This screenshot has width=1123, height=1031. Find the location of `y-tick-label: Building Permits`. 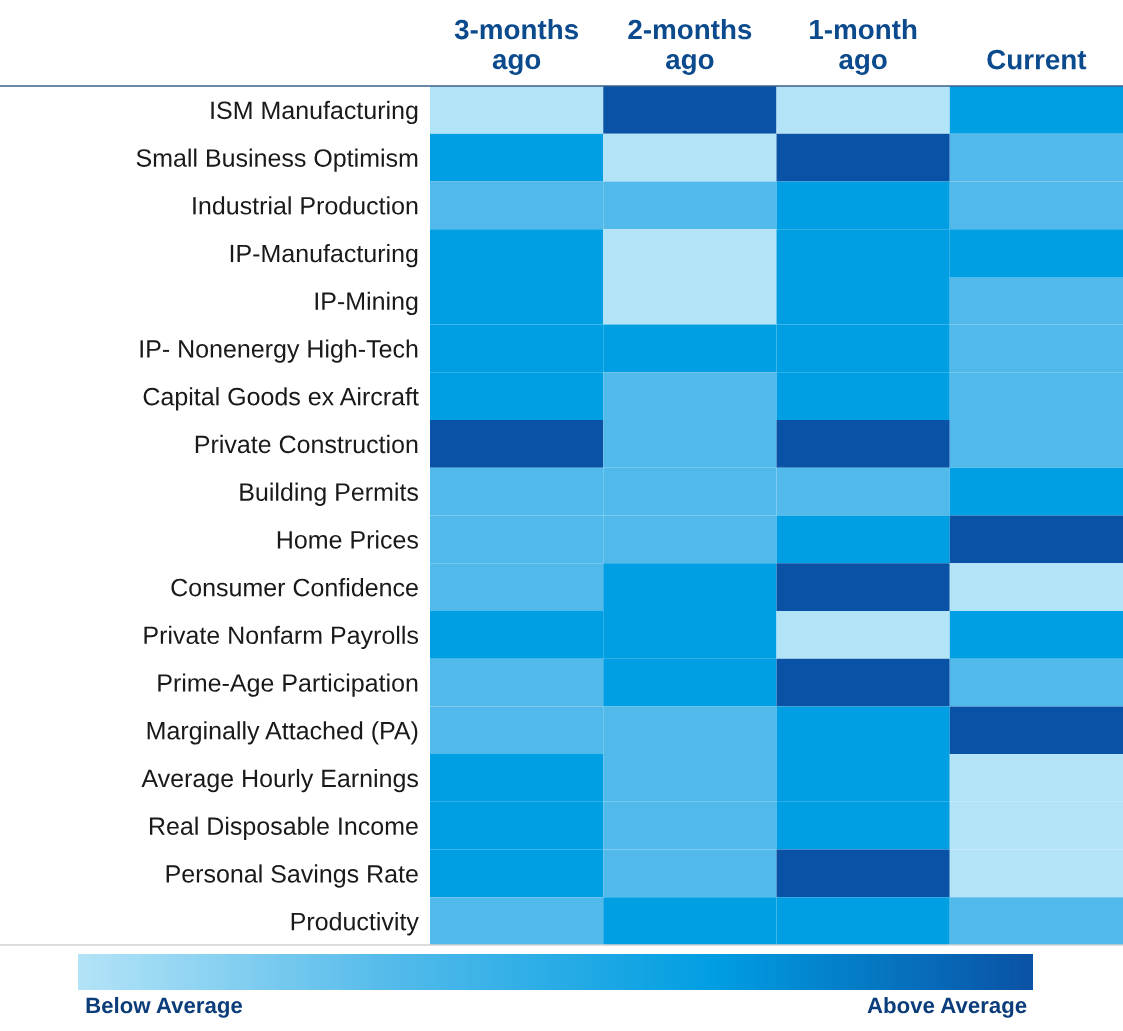

y-tick-label: Building Permits is located at coordinates (329, 494).